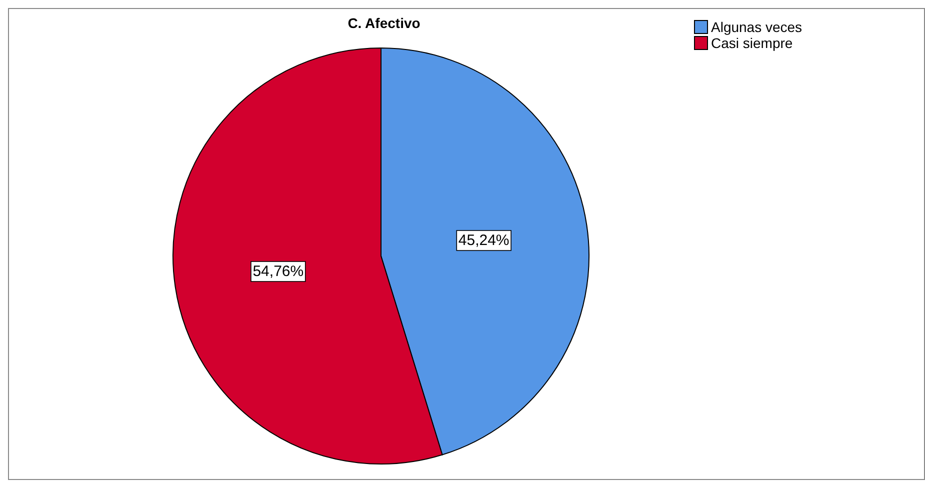  I want to click on legend-label: Algunas veces, so click(756, 27).